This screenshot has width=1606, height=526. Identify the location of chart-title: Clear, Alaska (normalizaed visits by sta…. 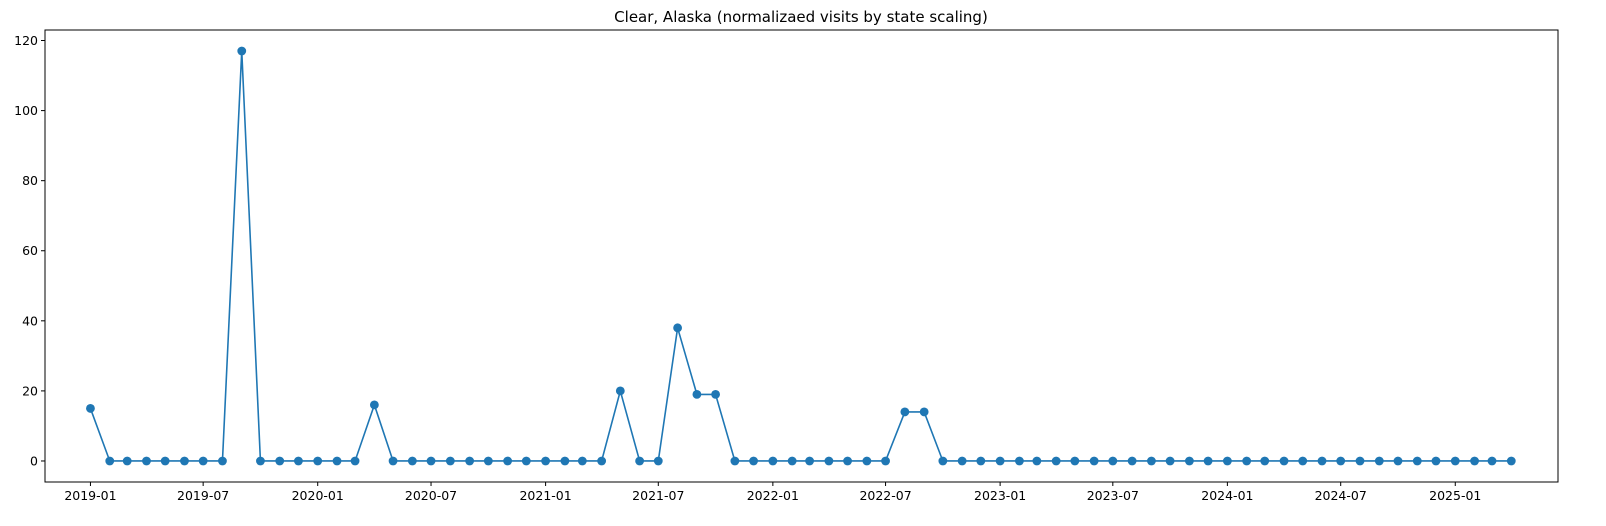
(801, 17).